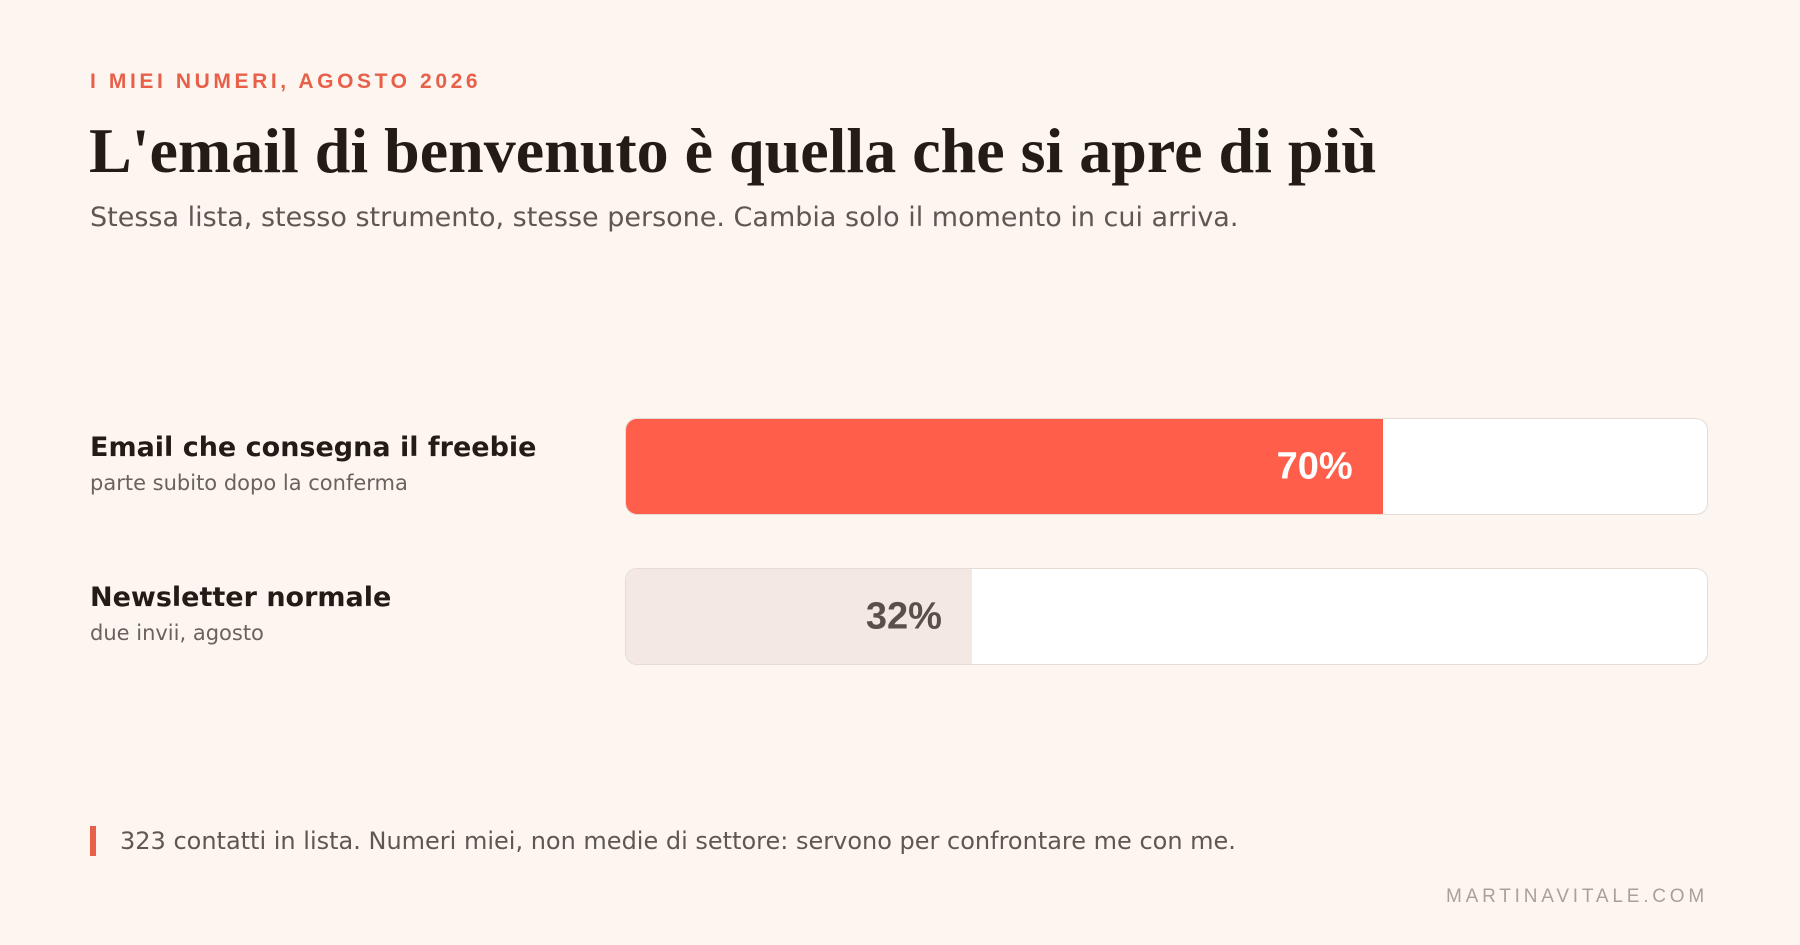 Image resolution: width=1800 pixels, height=945 pixels. Describe the element at coordinates (177, 633) in the screenshot. I see `category-note: due invii, agosto` at that location.